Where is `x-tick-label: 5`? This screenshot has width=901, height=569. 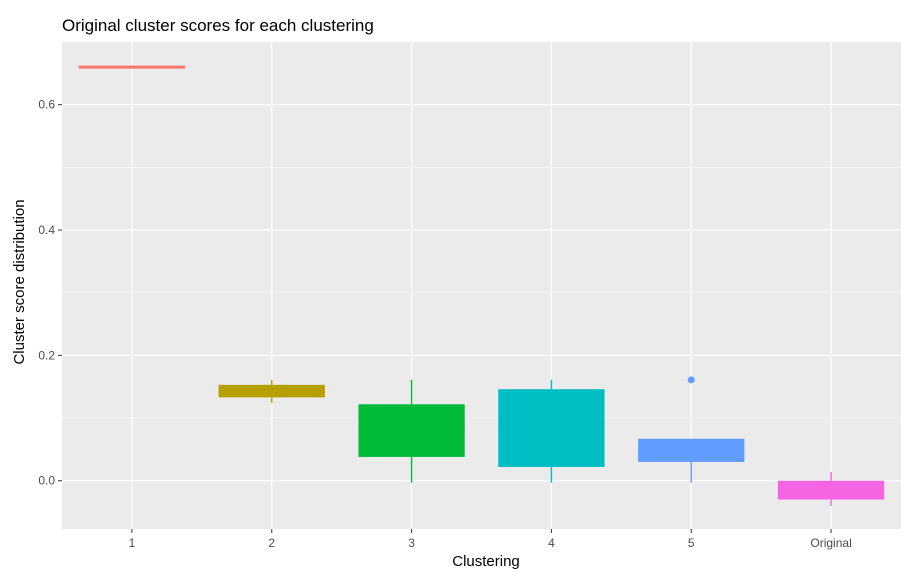
x-tick-label: 5 is located at coordinates (691, 543).